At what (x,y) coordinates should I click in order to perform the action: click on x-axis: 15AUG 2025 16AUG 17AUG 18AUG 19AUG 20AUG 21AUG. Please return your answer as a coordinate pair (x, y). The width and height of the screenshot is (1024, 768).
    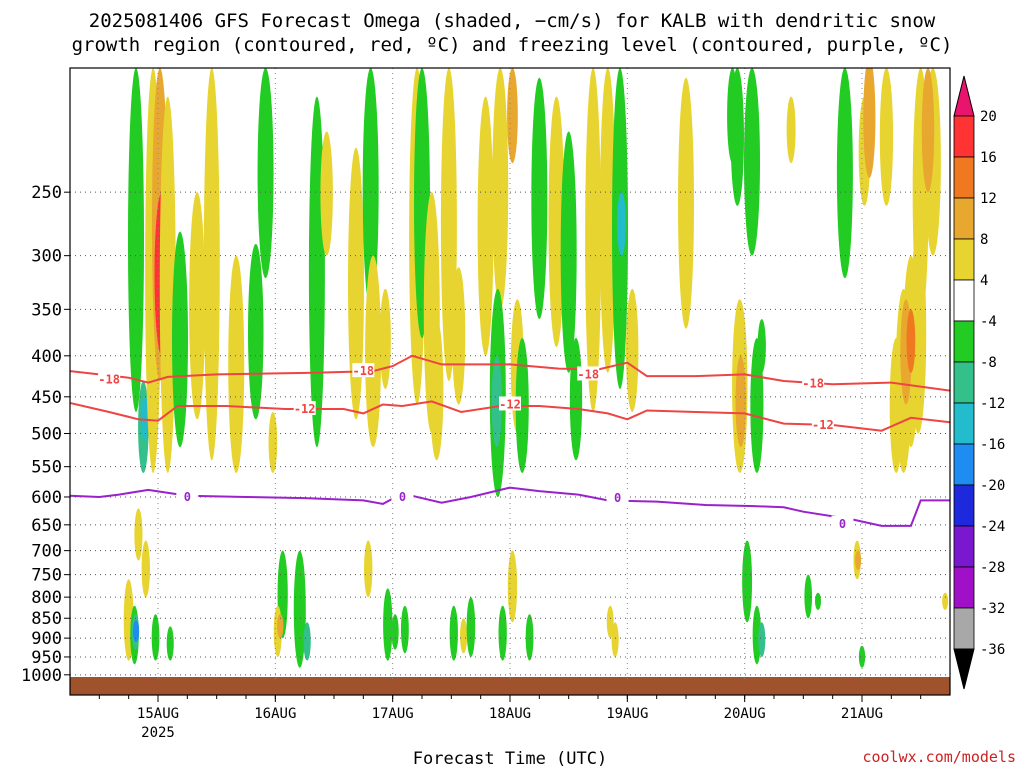
    Looking at the image, I should click on (510, 718).